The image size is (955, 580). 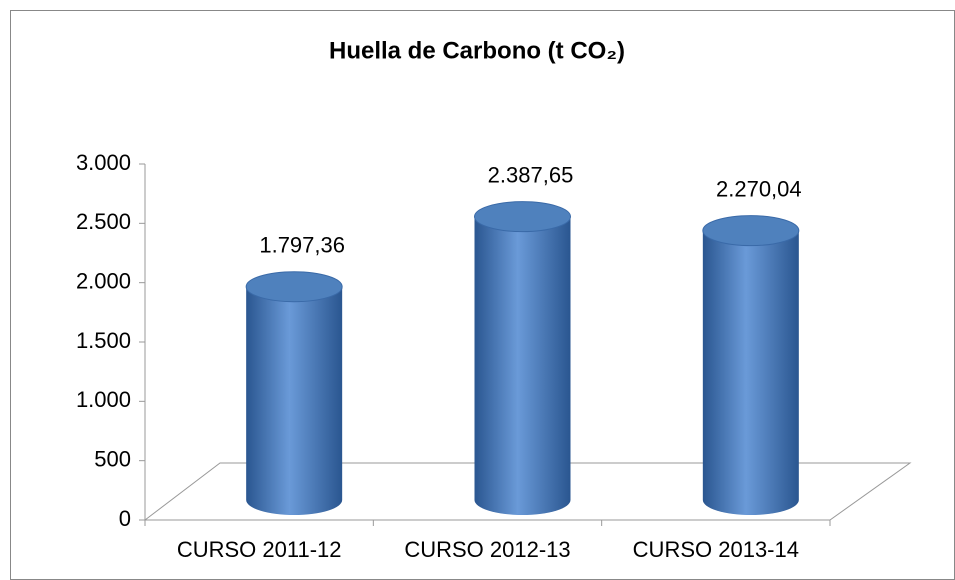 What do you see at coordinates (103, 280) in the screenshot?
I see `y-tick-label: 2.000` at bounding box center [103, 280].